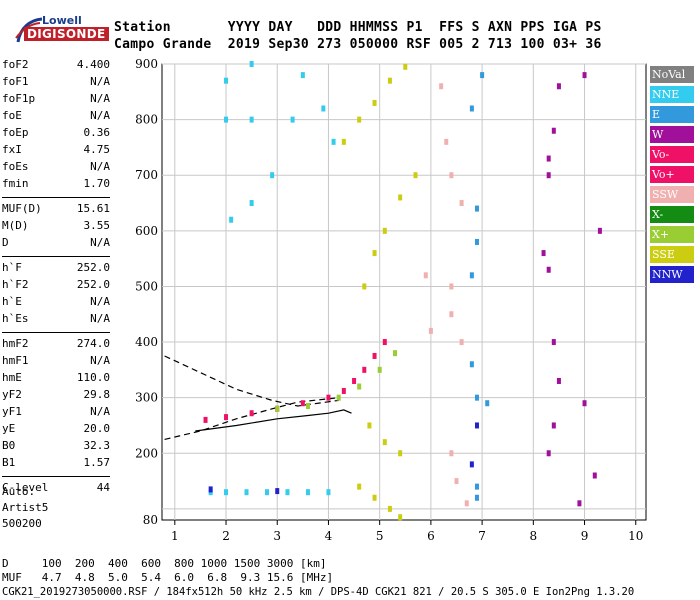 The height and width of the screenshot is (600, 700). Describe the element at coordinates (534, 536) in the screenshot. I see `x-tick-label: 8` at that location.